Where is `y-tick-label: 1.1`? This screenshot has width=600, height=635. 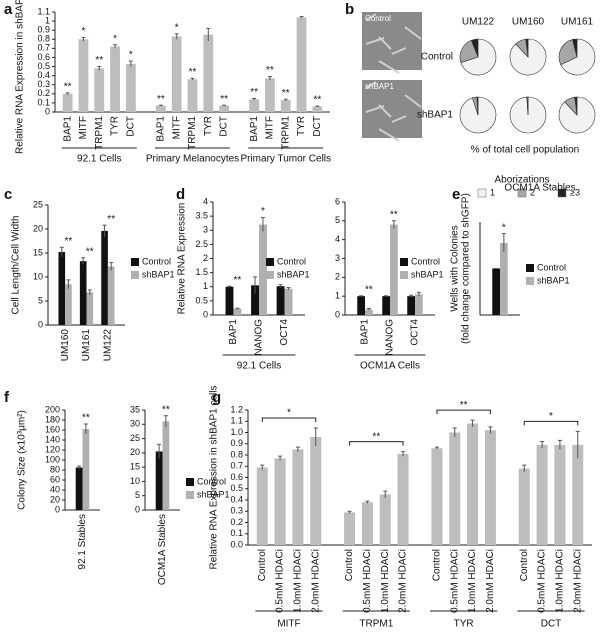 y-tick-label: 1.1 is located at coordinates (236, 421).